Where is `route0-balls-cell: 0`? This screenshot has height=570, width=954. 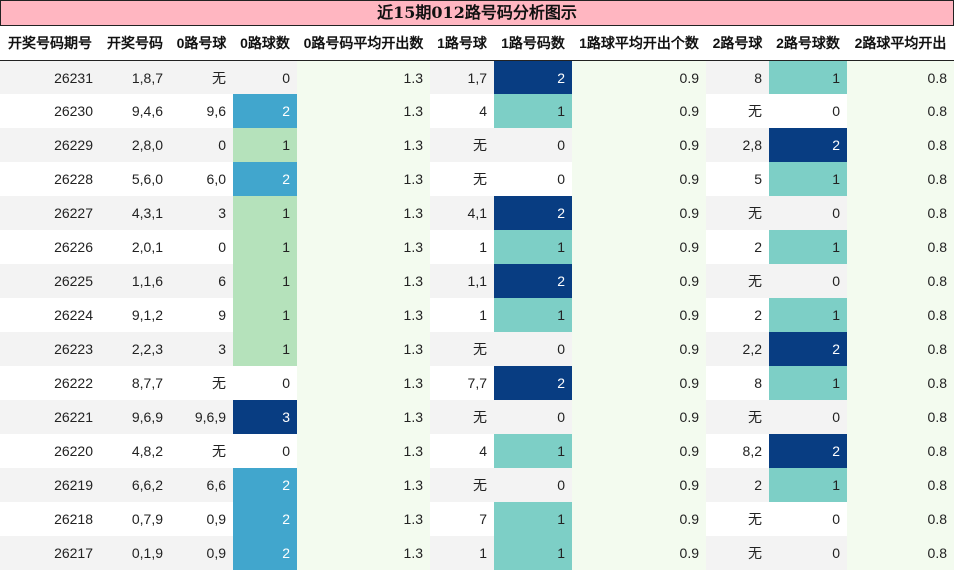 route0-balls-cell: 0 is located at coordinates (201, 247).